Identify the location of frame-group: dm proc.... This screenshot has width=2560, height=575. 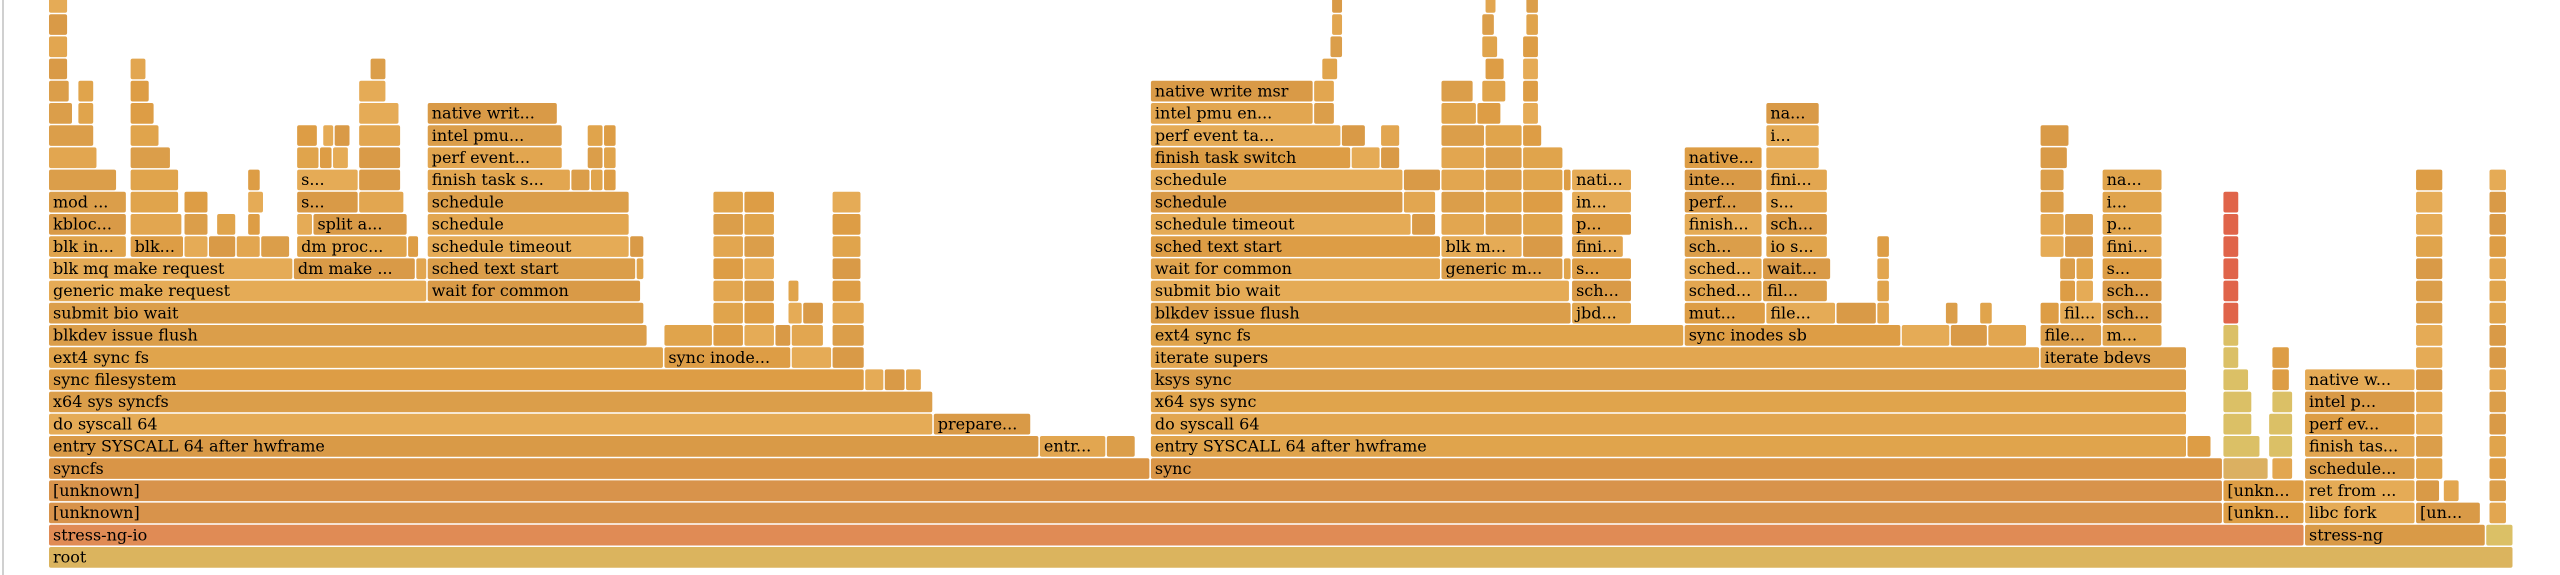
(352, 246).